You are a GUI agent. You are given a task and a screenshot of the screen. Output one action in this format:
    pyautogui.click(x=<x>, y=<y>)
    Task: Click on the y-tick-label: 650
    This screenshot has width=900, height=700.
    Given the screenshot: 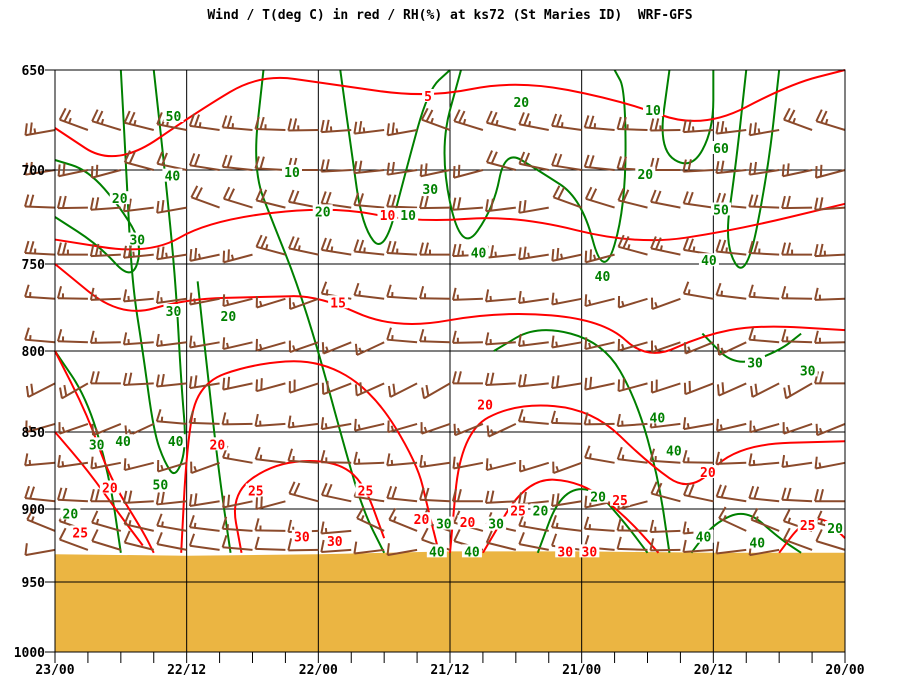 What is the action you would take?
    pyautogui.click(x=34, y=71)
    